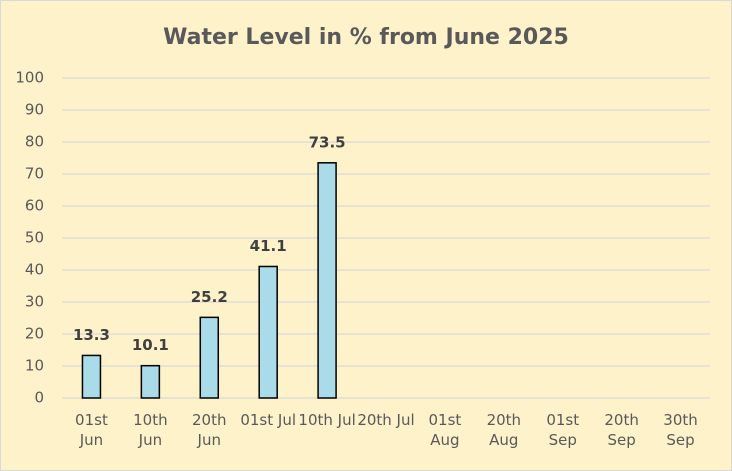 The image size is (732, 471). I want to click on data-label: 25.2, so click(209, 297).